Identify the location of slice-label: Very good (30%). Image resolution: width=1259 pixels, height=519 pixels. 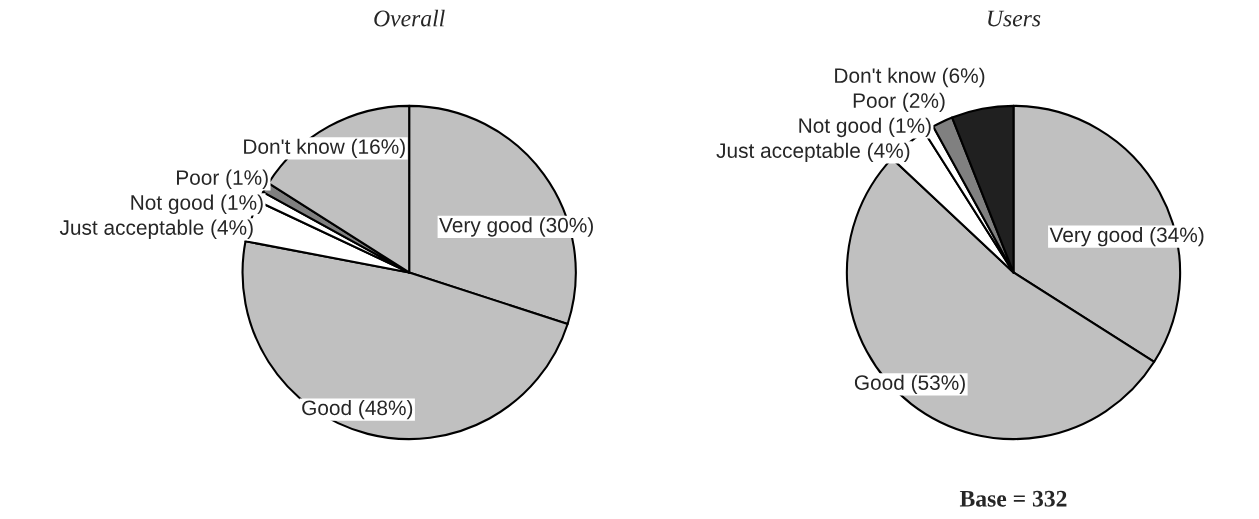
(516, 227).